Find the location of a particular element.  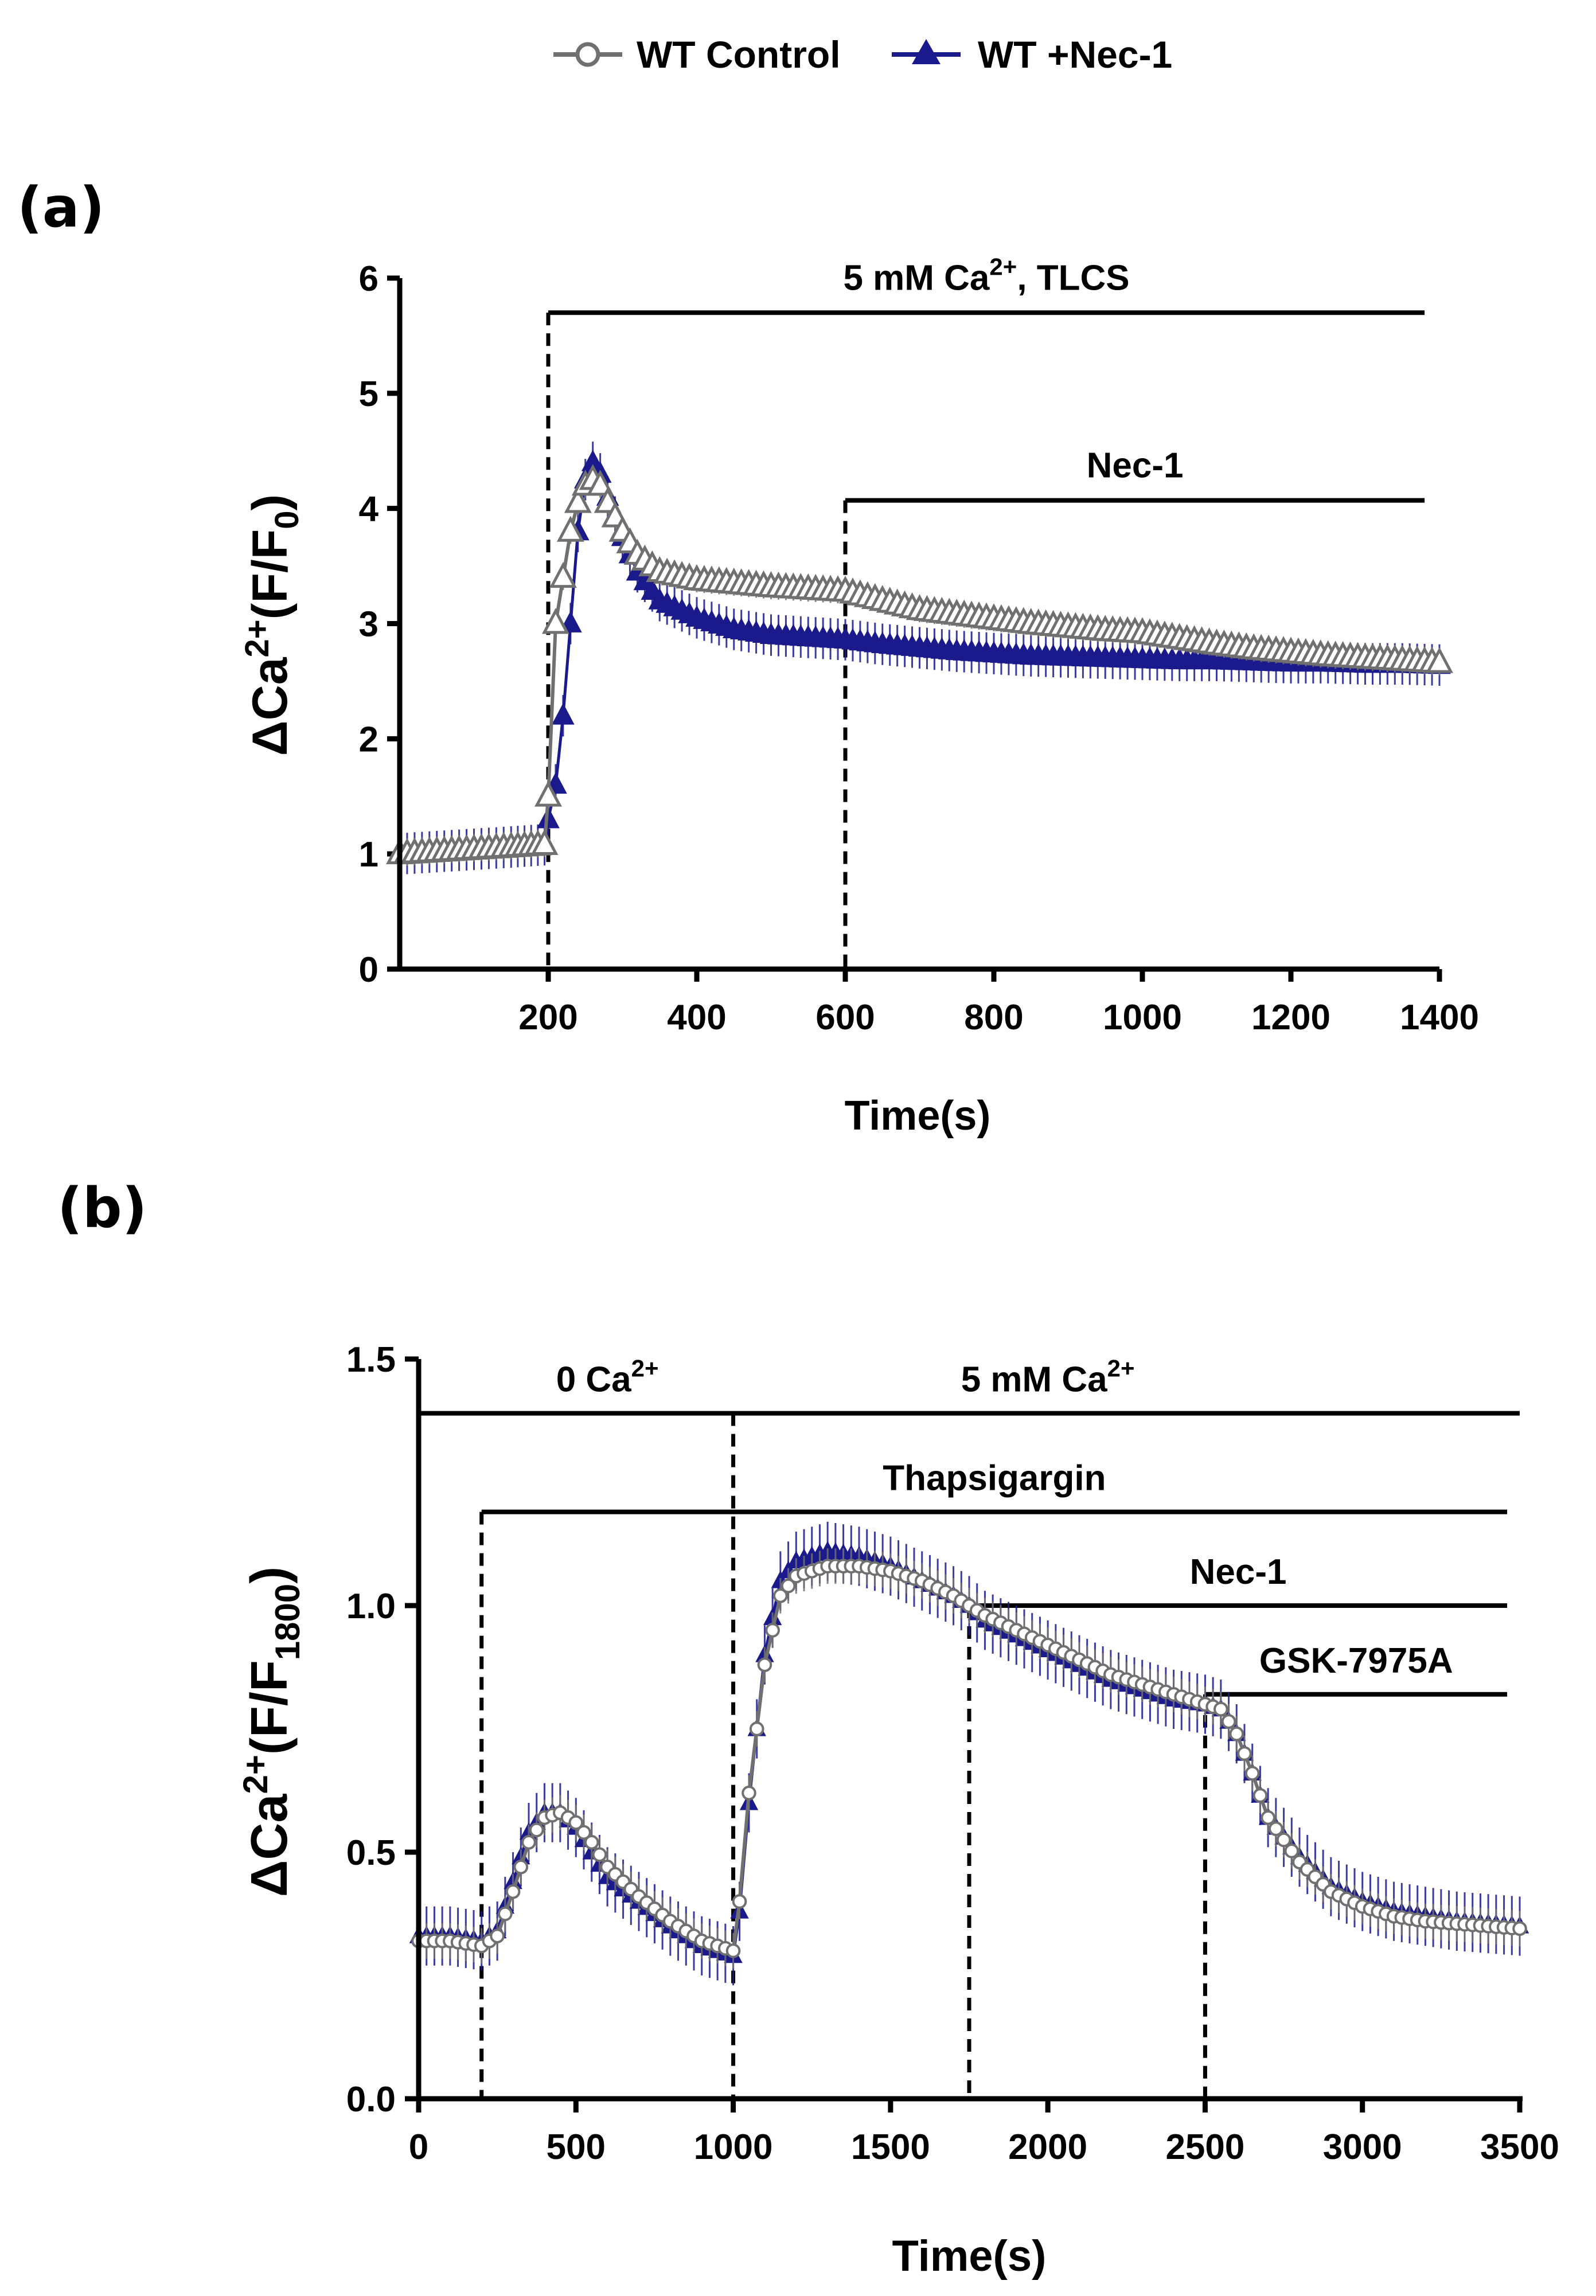

x-ticks-b: 0 500 1000 1500 2000 2500 3000 3500 is located at coordinates (984, 2133).